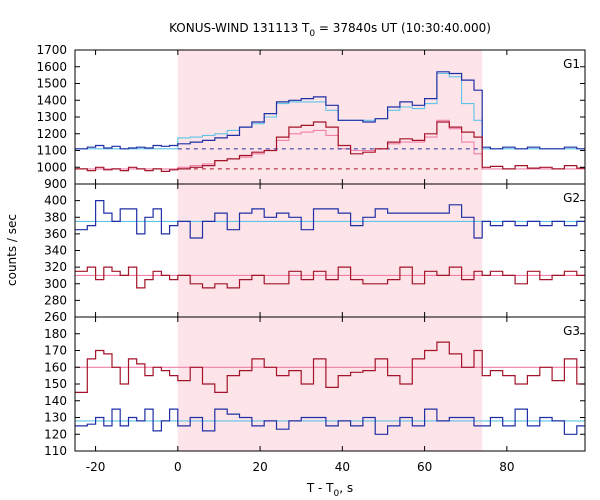 Image resolution: width=600 pixels, height=500 pixels. Describe the element at coordinates (571, 331) in the screenshot. I see `g3-panel-label: G3` at that location.